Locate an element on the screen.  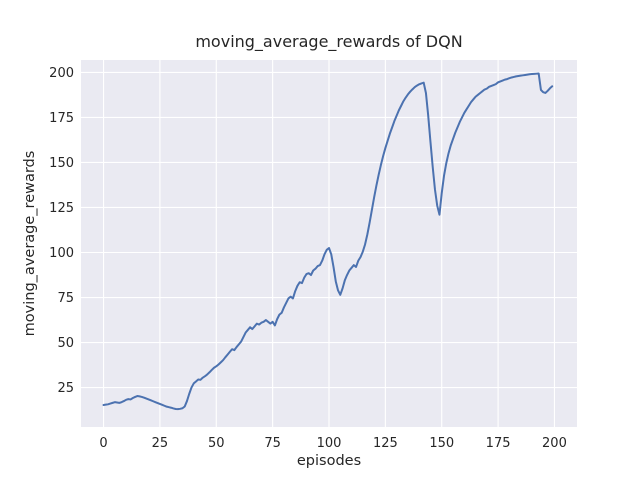
x-tick-label: 125 is located at coordinates (385, 443).